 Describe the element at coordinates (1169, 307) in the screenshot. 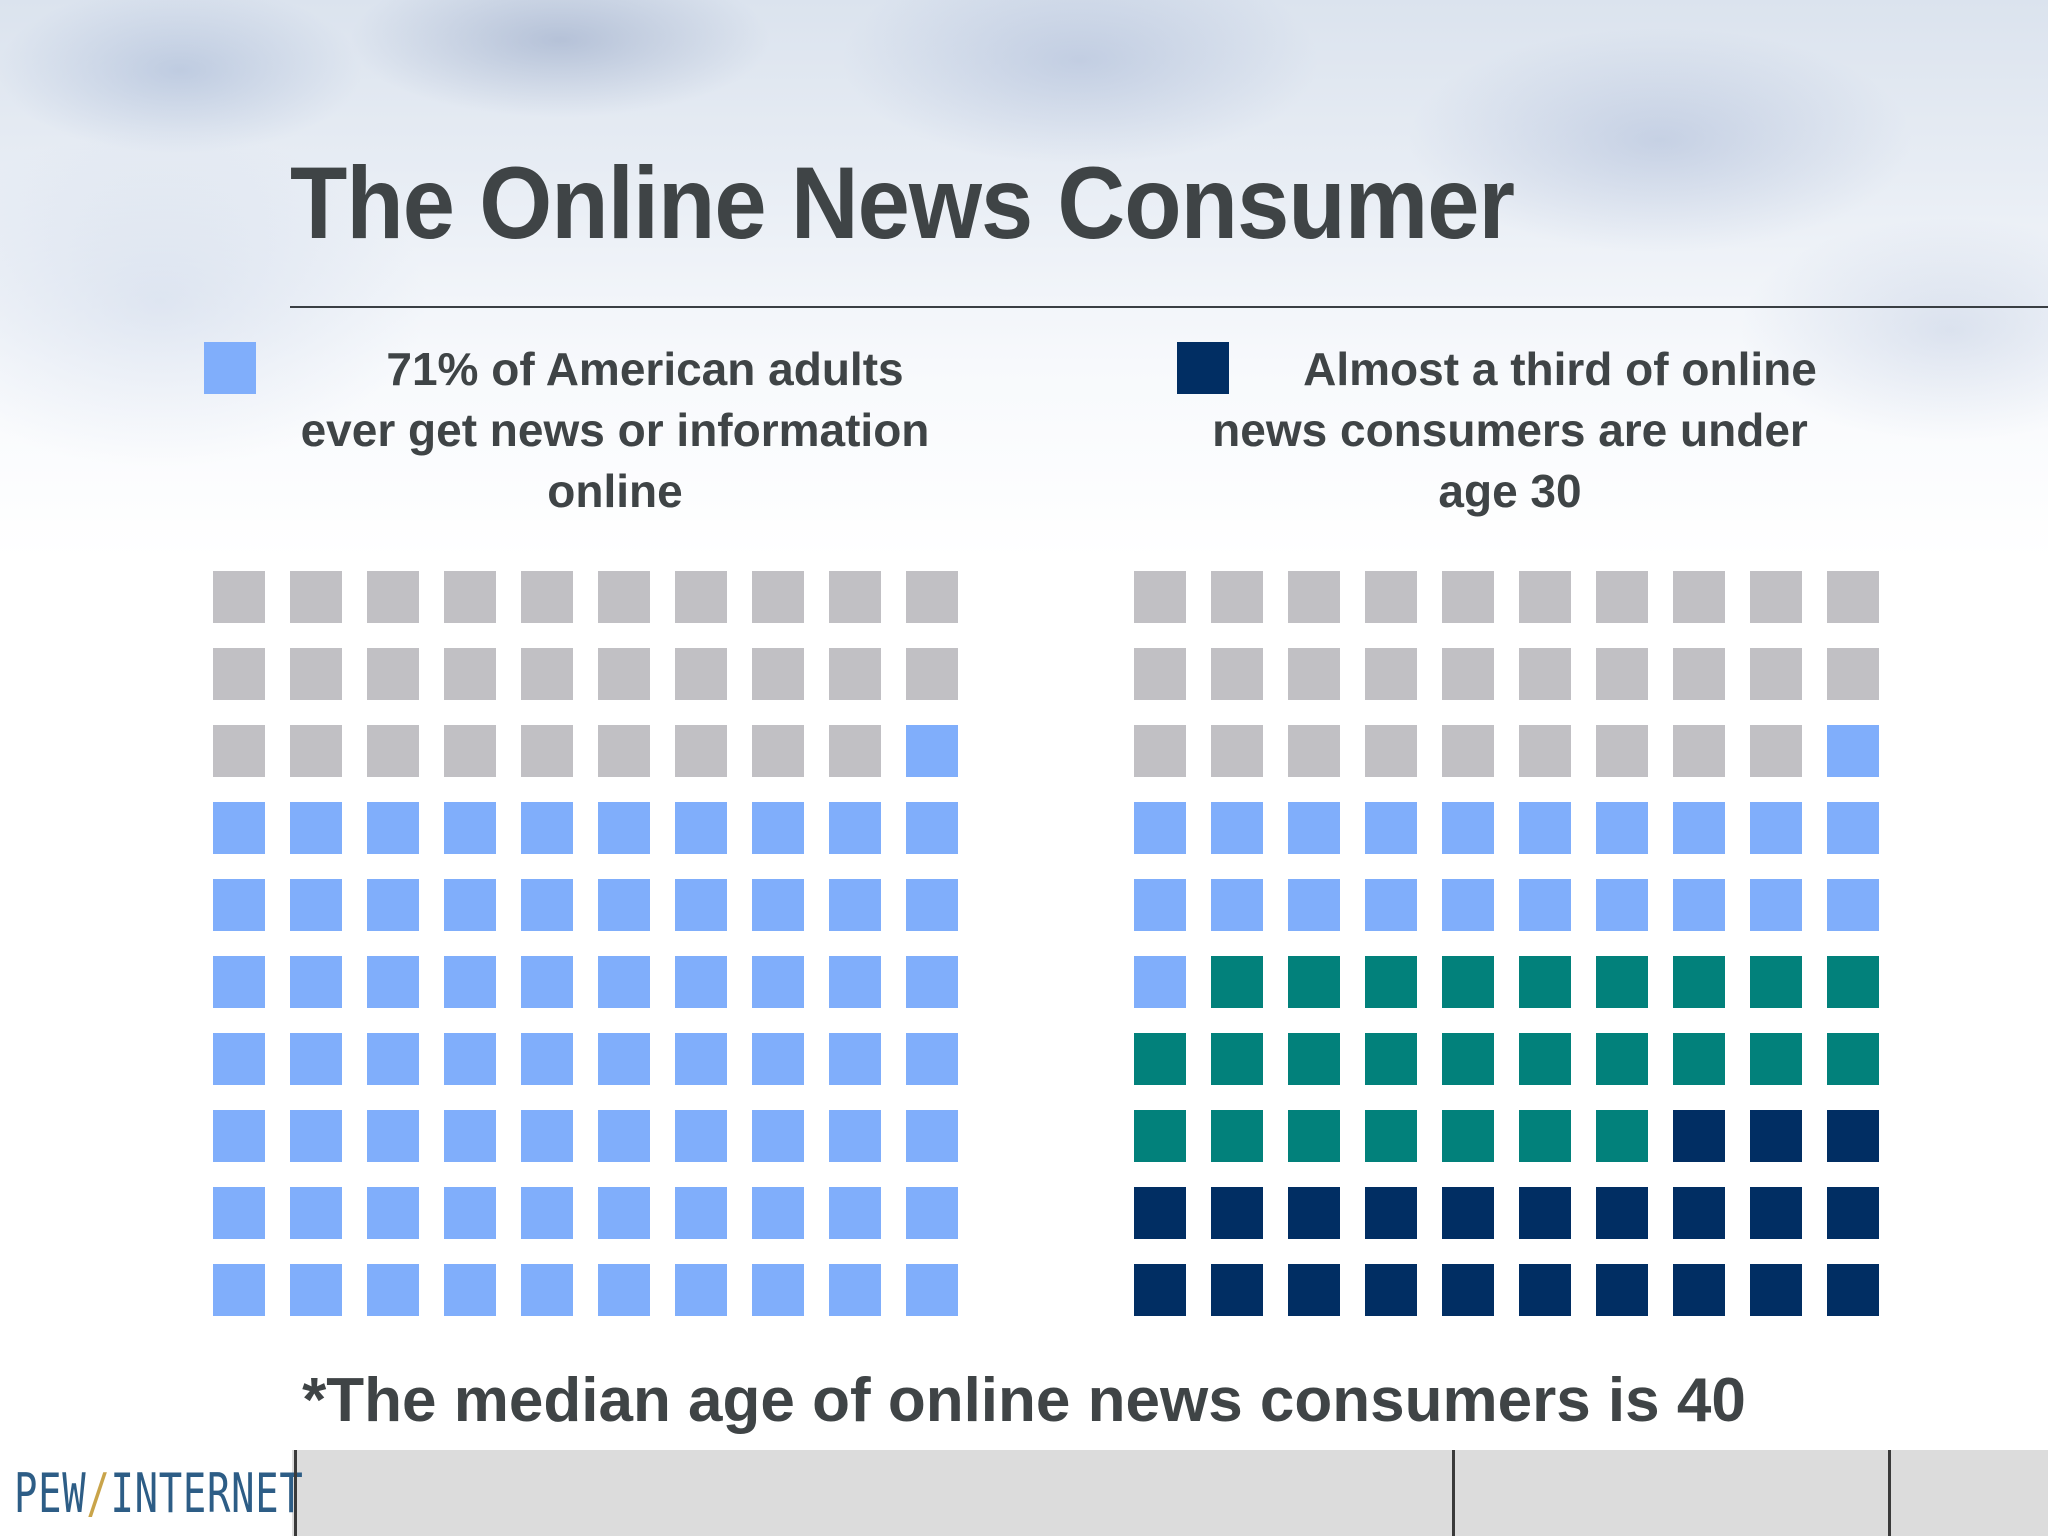

I see `title-divider` at that location.